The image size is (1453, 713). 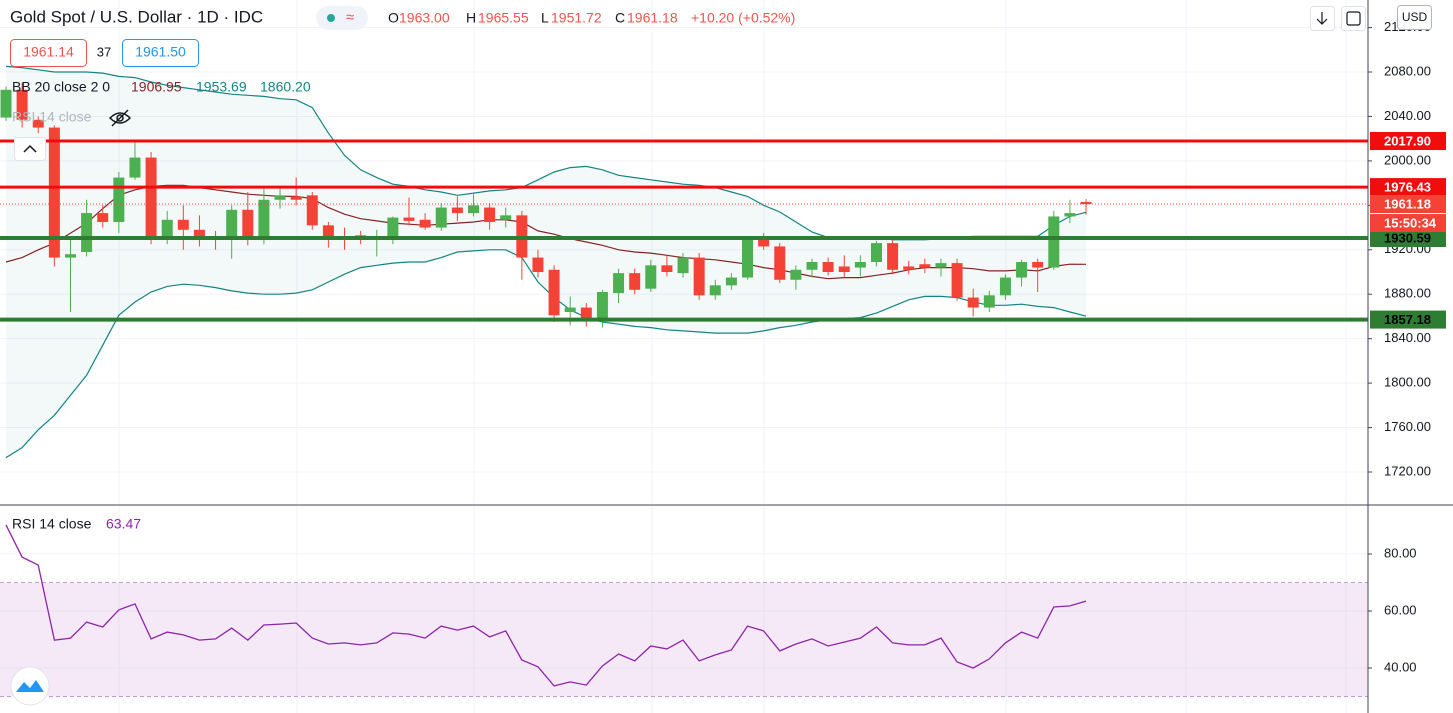 What do you see at coordinates (1407, 382) in the screenshot?
I see `y-tick-label: 1800.00` at bounding box center [1407, 382].